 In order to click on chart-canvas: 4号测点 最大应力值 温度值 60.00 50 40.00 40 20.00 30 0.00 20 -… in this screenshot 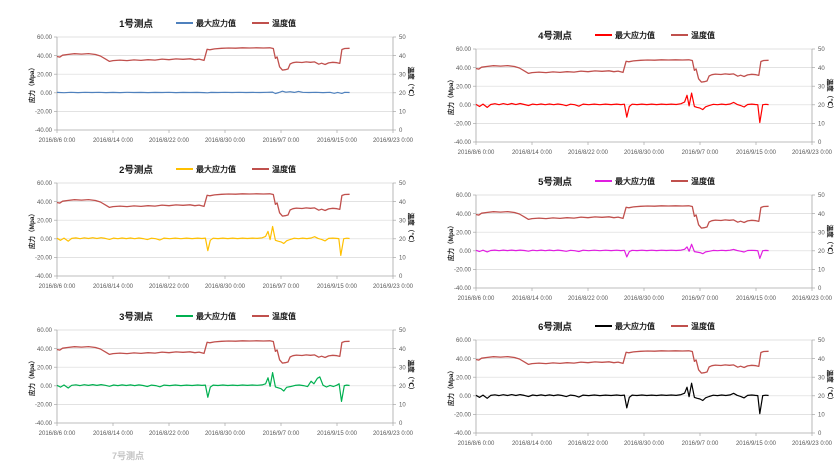, I will do `click(640, 93)`.